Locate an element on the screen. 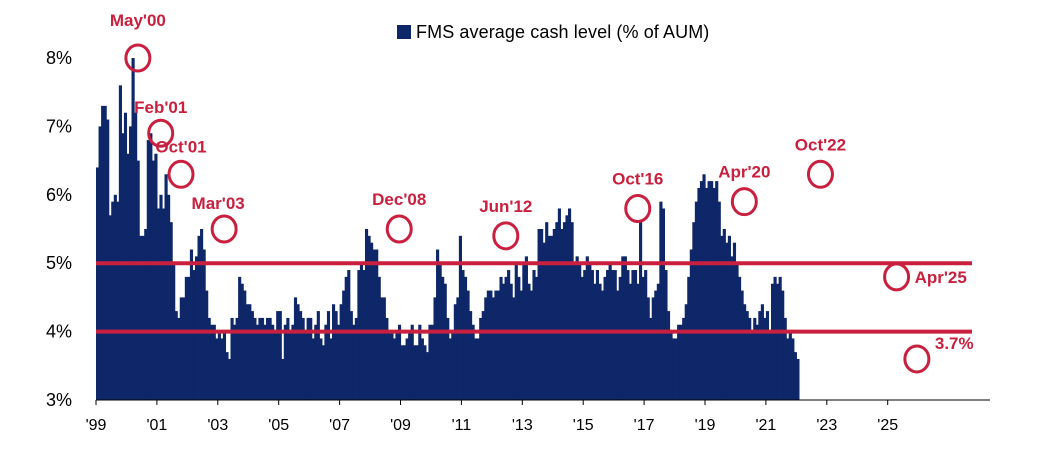 The image size is (1042, 459). x-tick-label: '15 is located at coordinates (583, 425).